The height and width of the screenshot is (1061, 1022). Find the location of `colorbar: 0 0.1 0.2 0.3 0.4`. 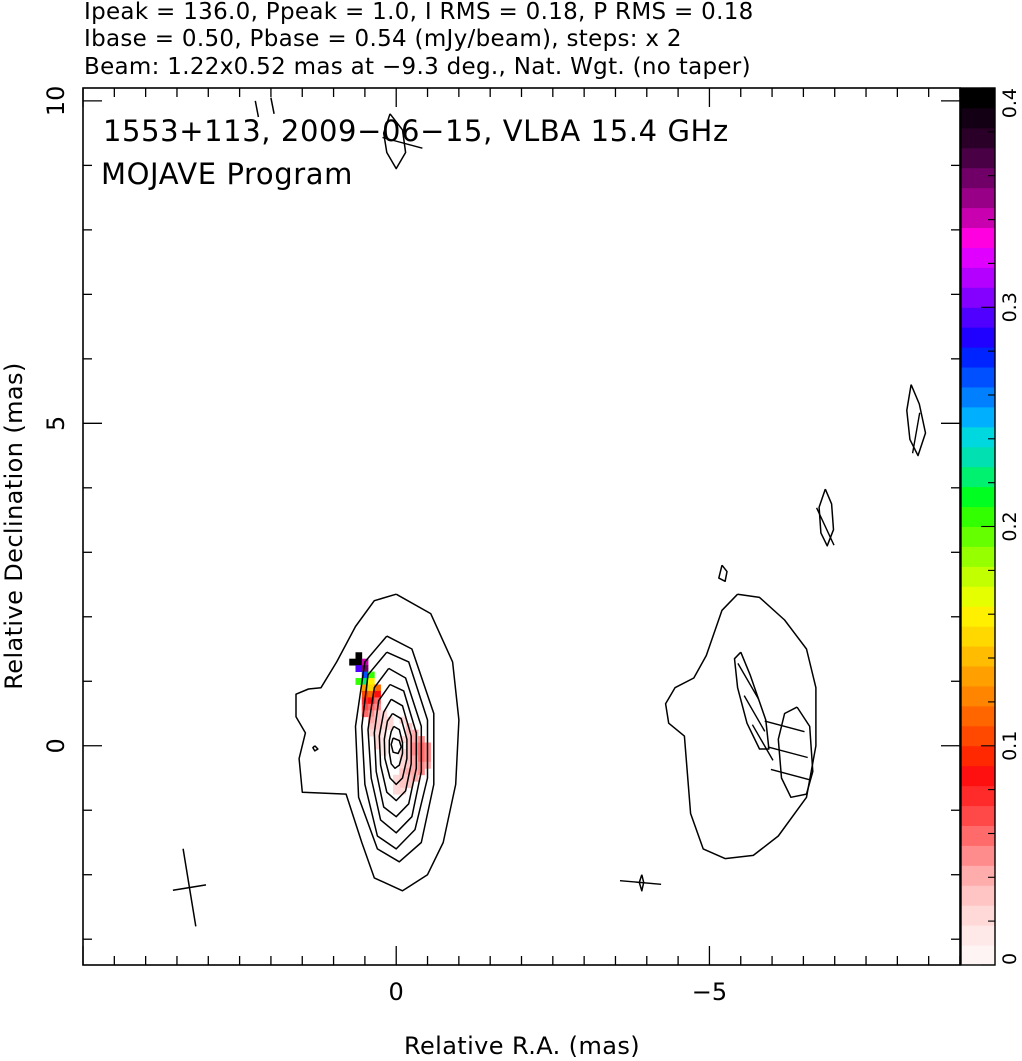

colorbar: 0 0.1 0.2 0.3 0.4 is located at coordinates (990, 526).